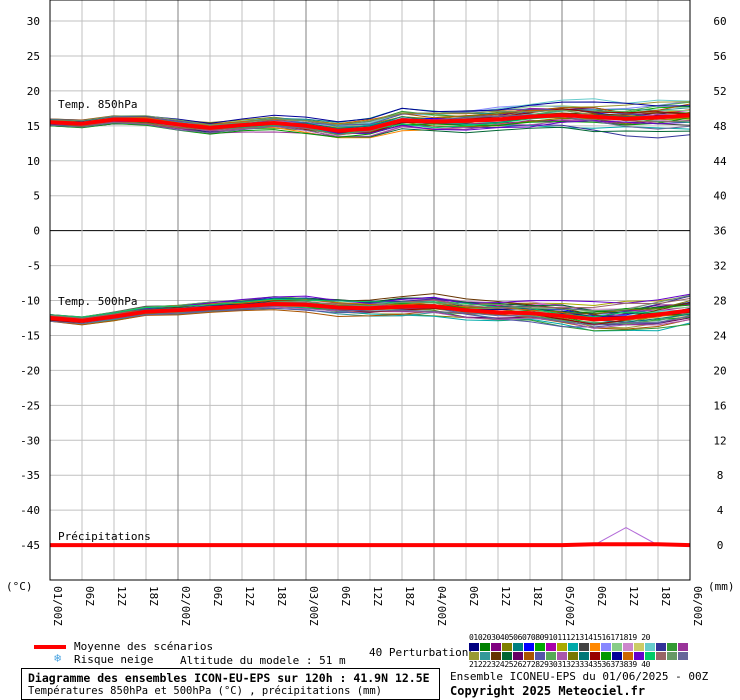 The height and width of the screenshot is (700, 740). Describe the element at coordinates (720, 545) in the screenshot. I see `y-right-tick-label: 0` at that location.